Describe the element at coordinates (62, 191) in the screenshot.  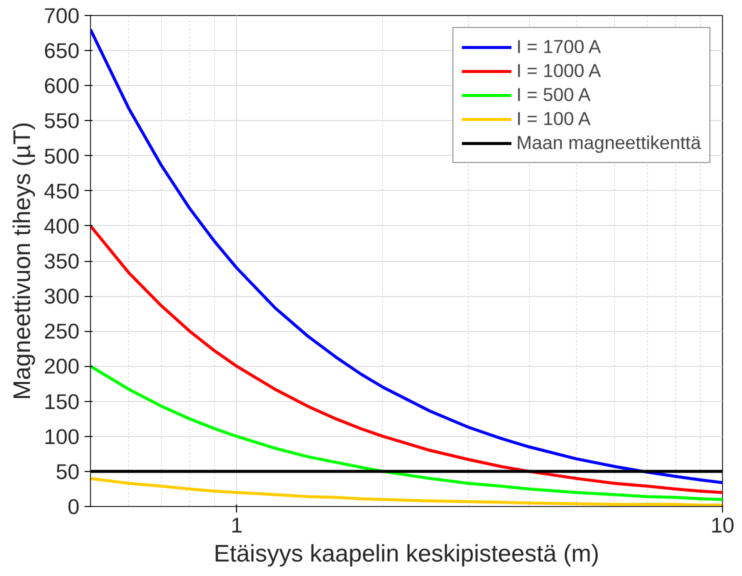
I see `y-tick-label: 450` at that location.